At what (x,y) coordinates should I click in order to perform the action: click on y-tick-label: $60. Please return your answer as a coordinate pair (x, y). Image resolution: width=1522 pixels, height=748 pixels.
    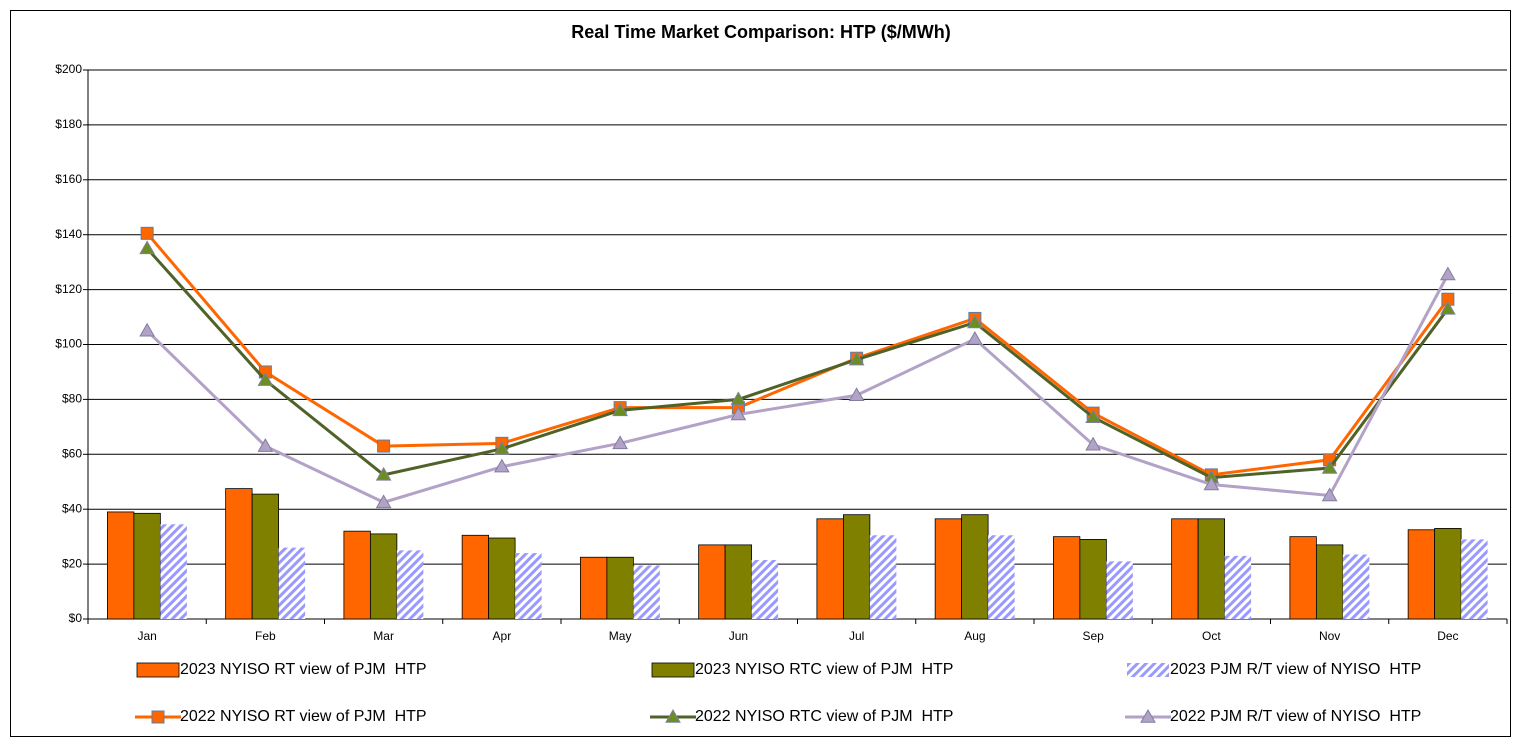
    Looking at the image, I should click on (72, 453).